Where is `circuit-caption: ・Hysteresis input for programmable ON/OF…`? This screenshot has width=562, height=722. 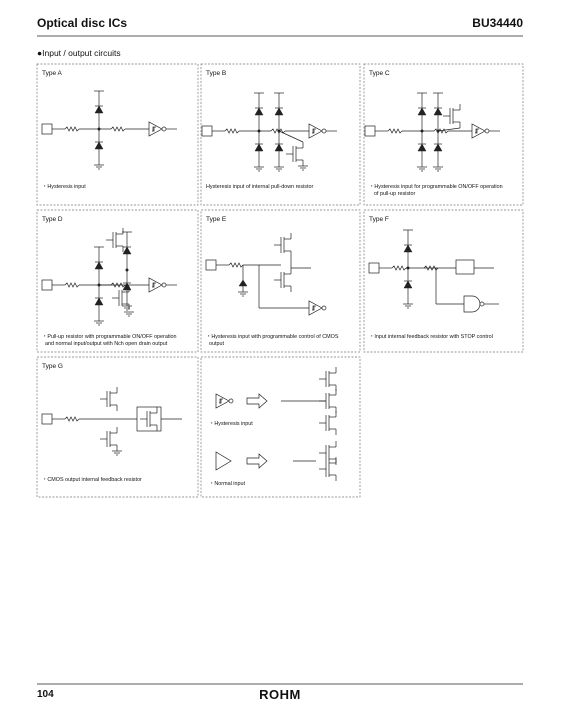
circuit-caption: ・Hysteresis input for programmable ON/OF… is located at coordinates (436, 187).